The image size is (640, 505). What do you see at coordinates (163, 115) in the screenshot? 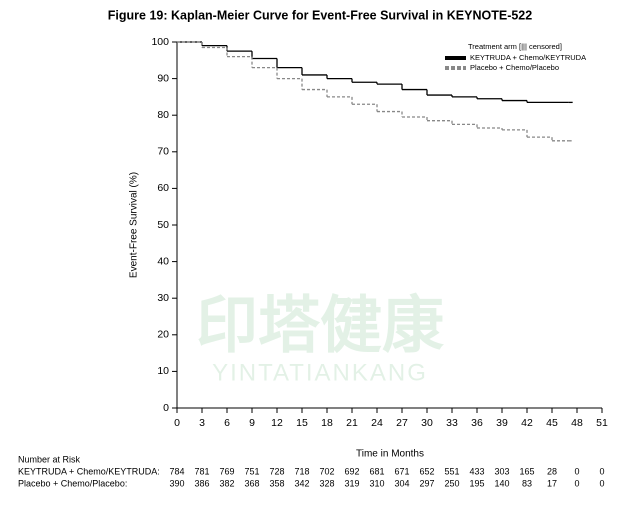
I see `y-tick-label: 80` at bounding box center [163, 115].